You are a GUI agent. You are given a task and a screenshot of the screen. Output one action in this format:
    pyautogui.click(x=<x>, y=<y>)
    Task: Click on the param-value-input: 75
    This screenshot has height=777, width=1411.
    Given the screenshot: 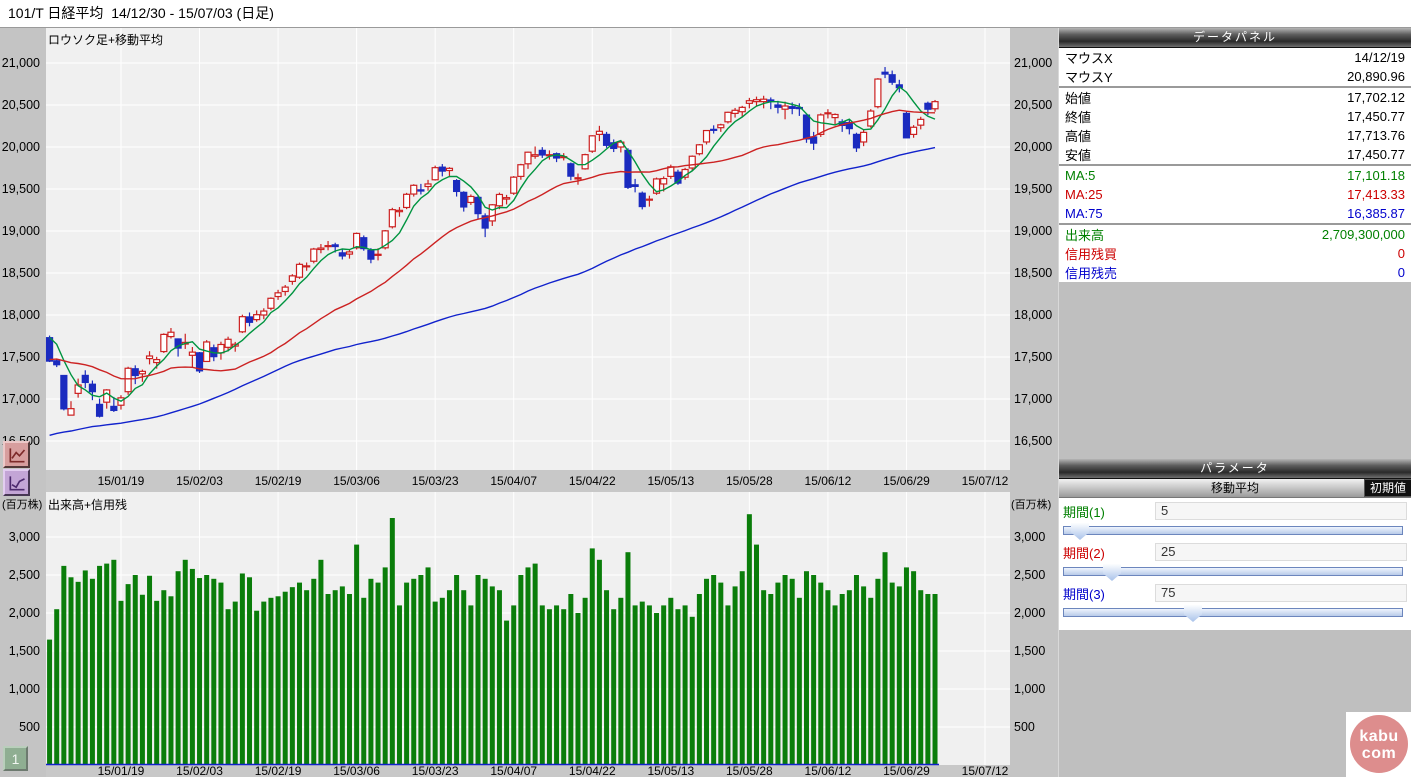 What is the action you would take?
    pyautogui.click(x=1281, y=593)
    